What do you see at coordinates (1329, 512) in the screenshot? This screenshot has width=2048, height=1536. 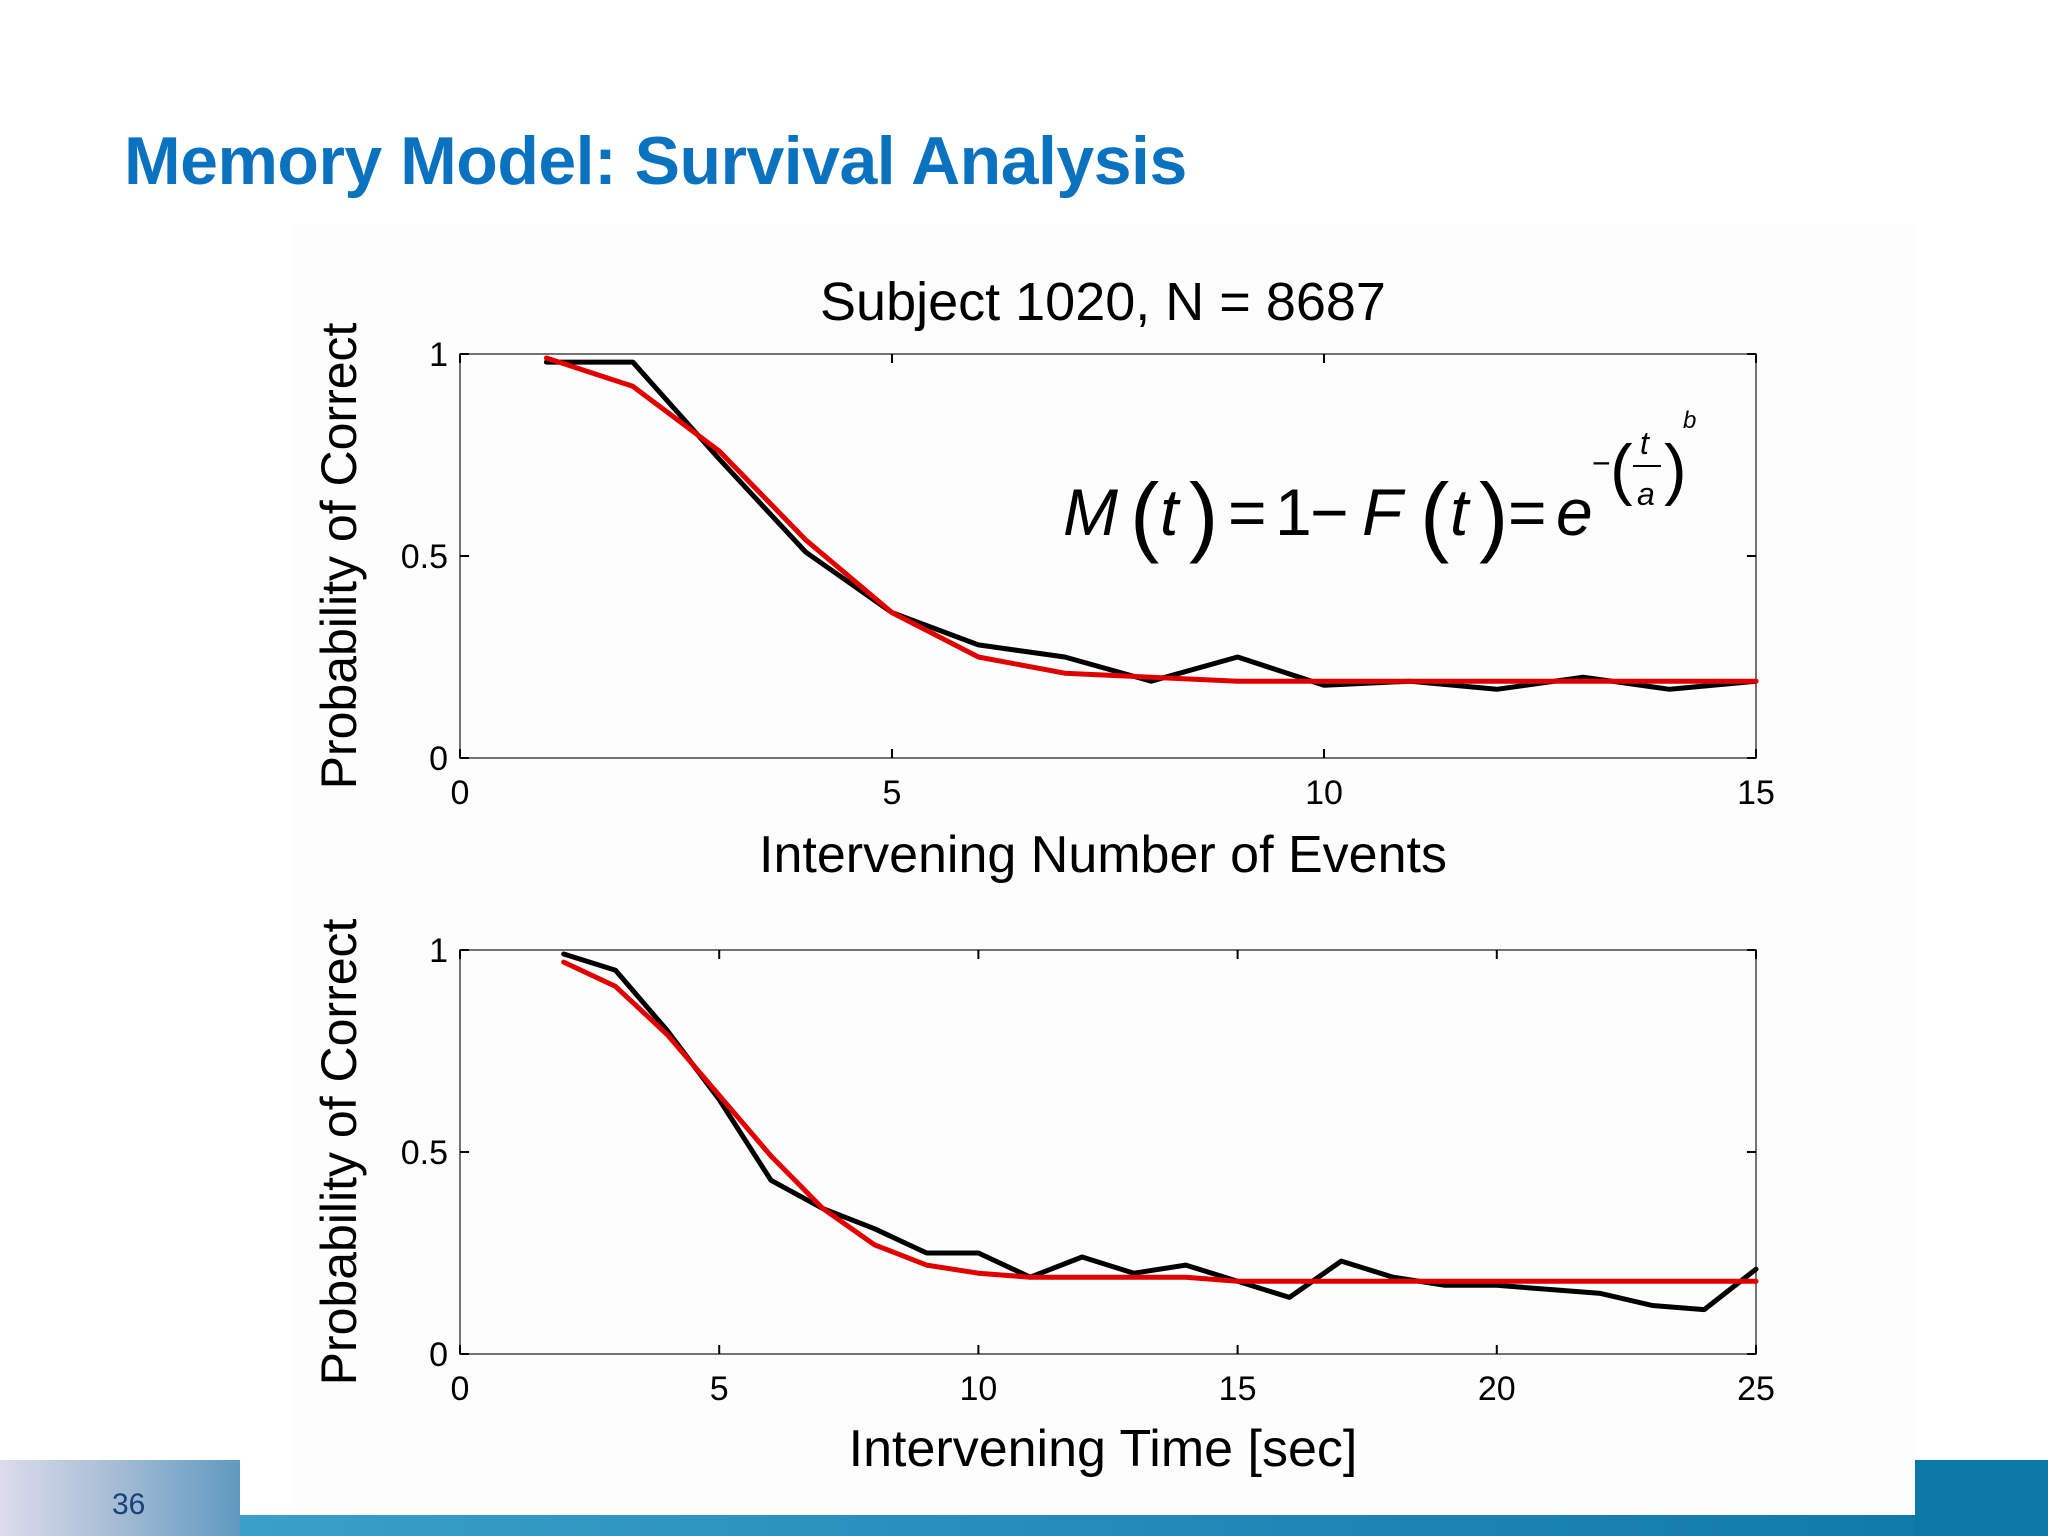 I see `eq-minus: −` at bounding box center [1329, 512].